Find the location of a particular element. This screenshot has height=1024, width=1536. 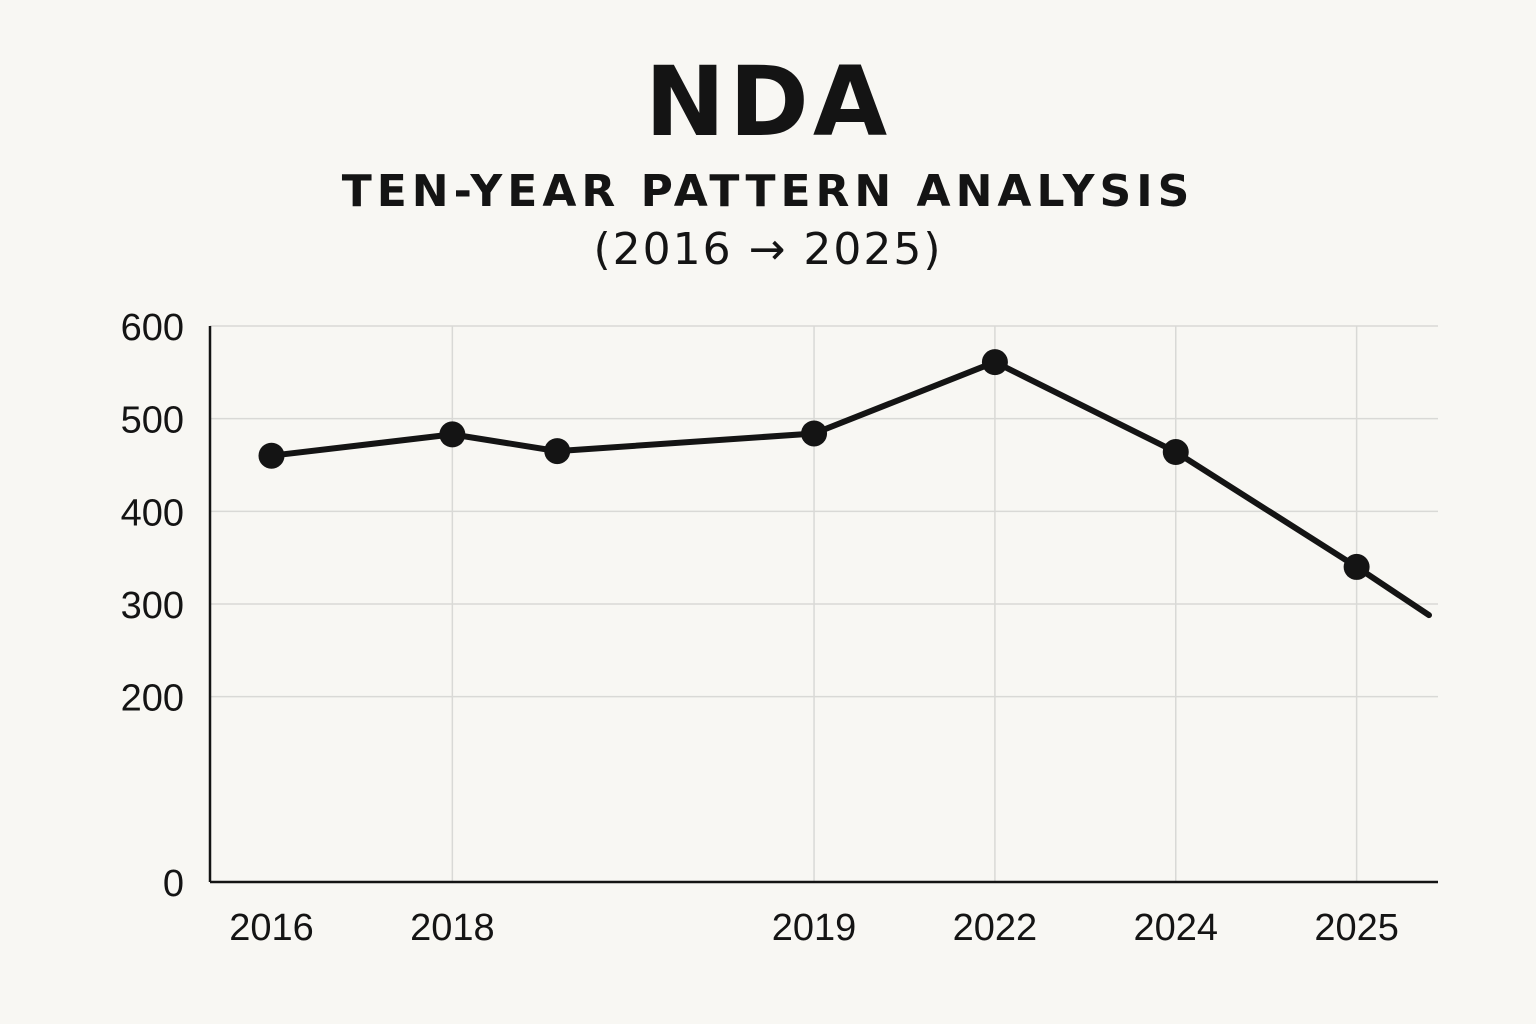

x-tick-label-2019: 2019 is located at coordinates (814, 928).